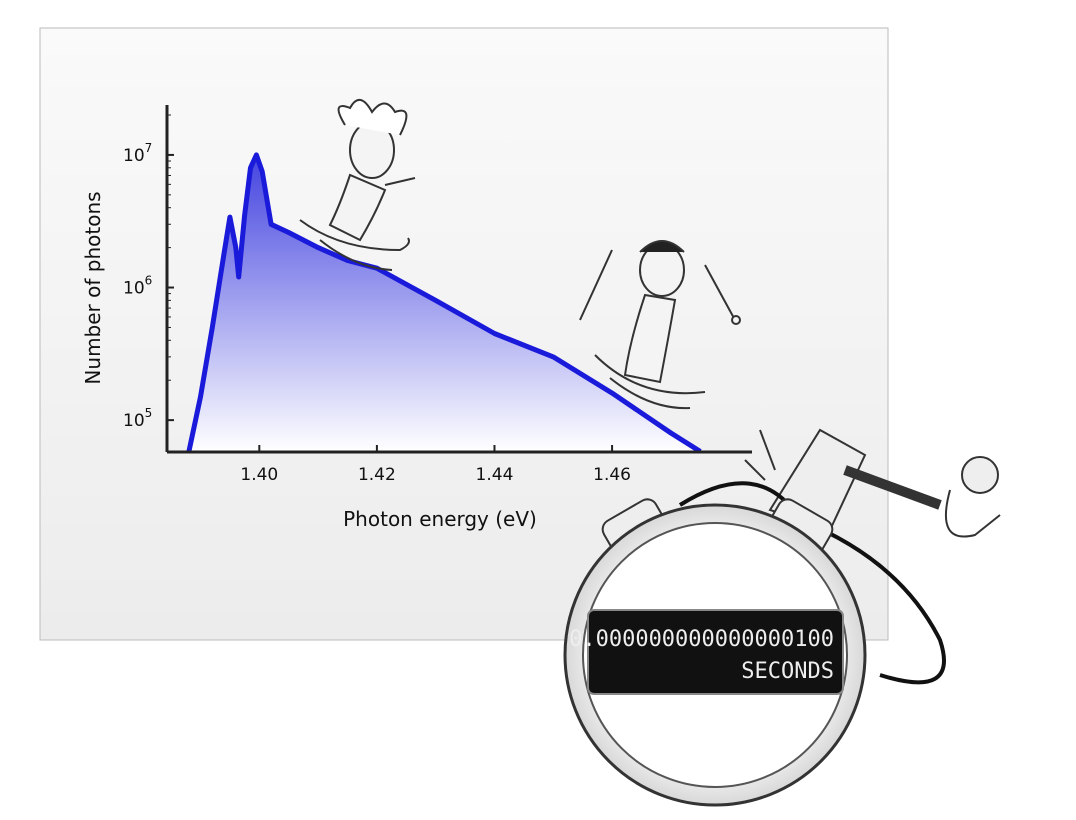 The height and width of the screenshot is (820, 1076). Describe the element at coordinates (149, 281) in the screenshot. I see `tick-exponent: 6` at that location.